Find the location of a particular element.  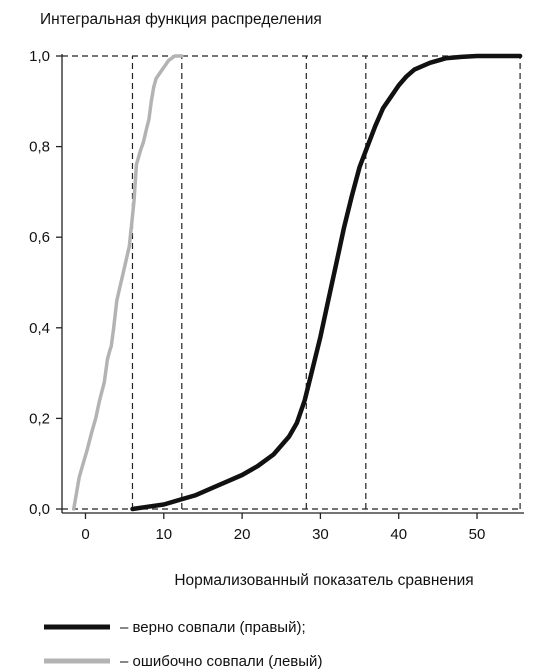

y-tick-label: 0,2 is located at coordinates (39, 418).